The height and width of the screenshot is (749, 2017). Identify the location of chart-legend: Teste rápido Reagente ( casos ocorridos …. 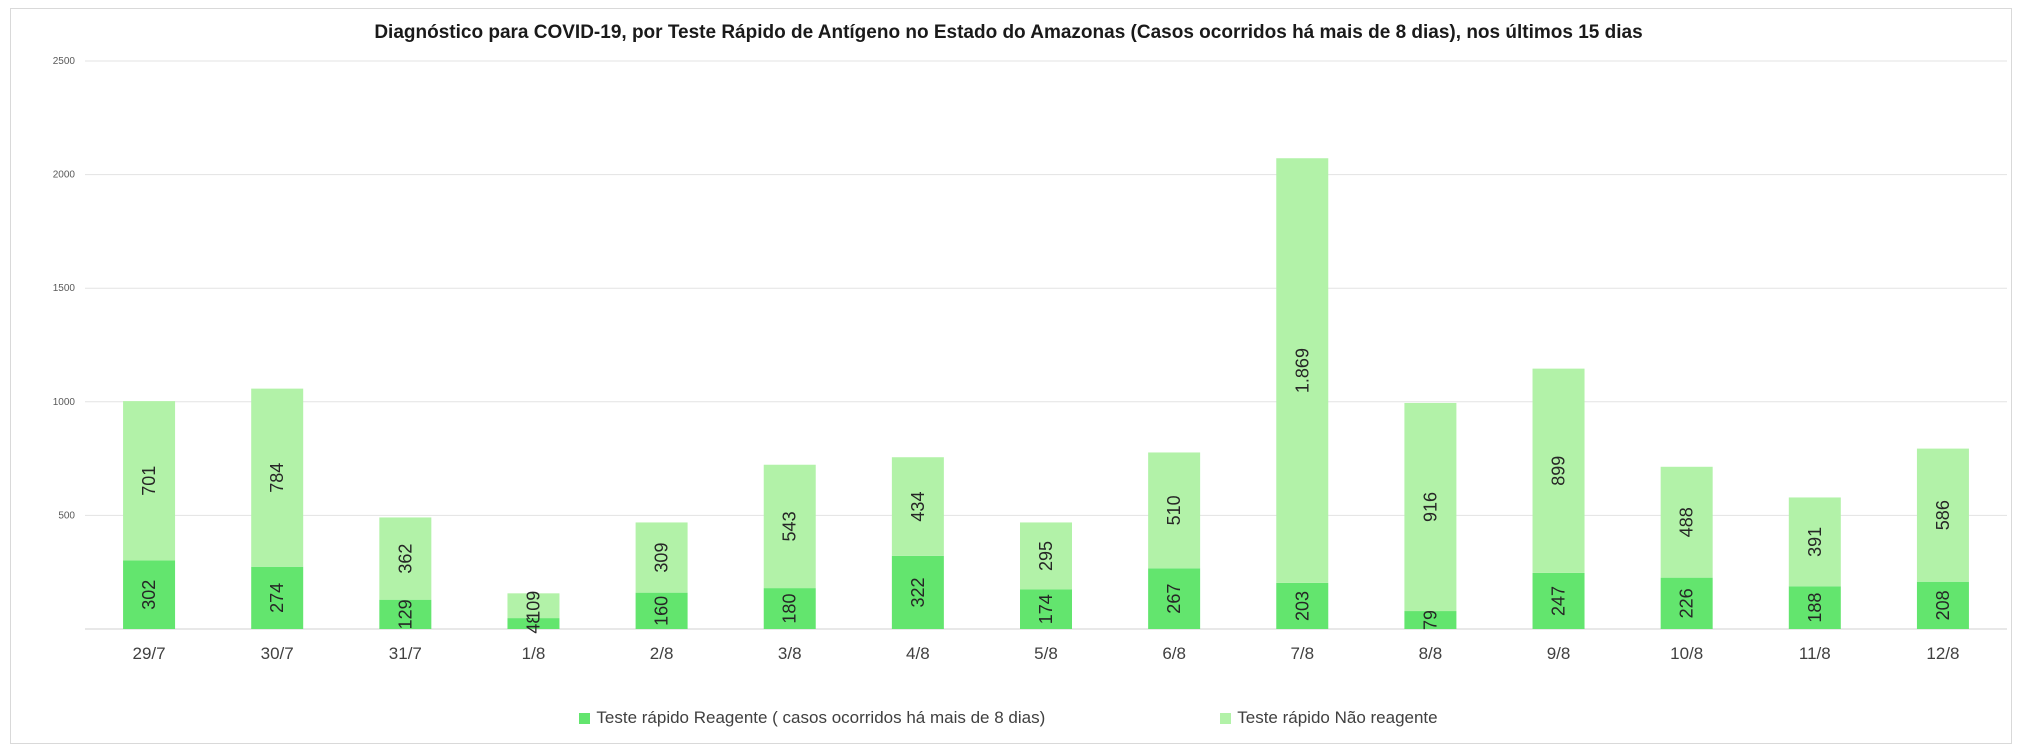
(1008, 718).